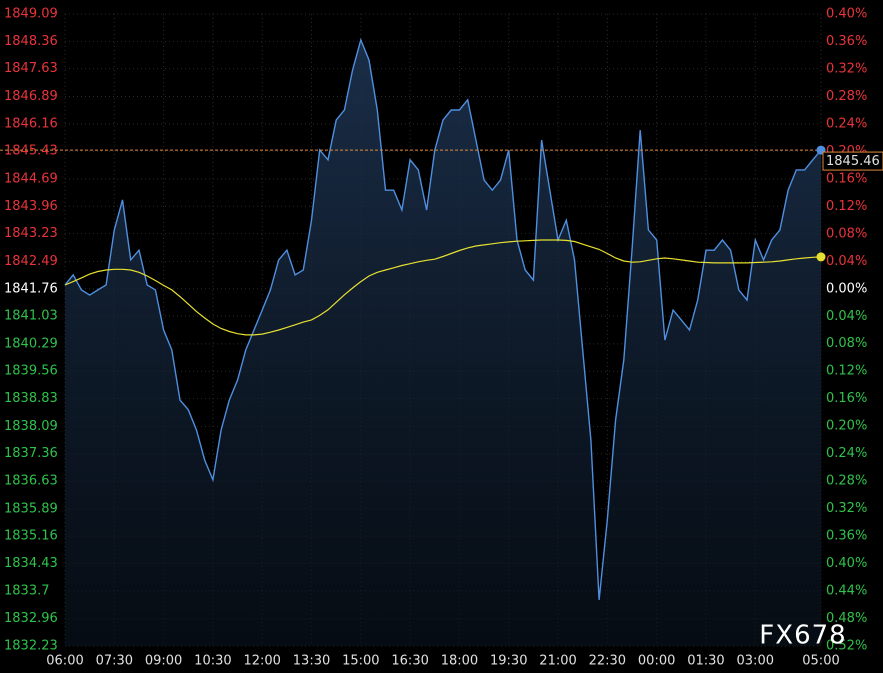 The image size is (883, 673). Describe the element at coordinates (31, 41) in the screenshot. I see `y-tick-label: 1848.36` at that location.